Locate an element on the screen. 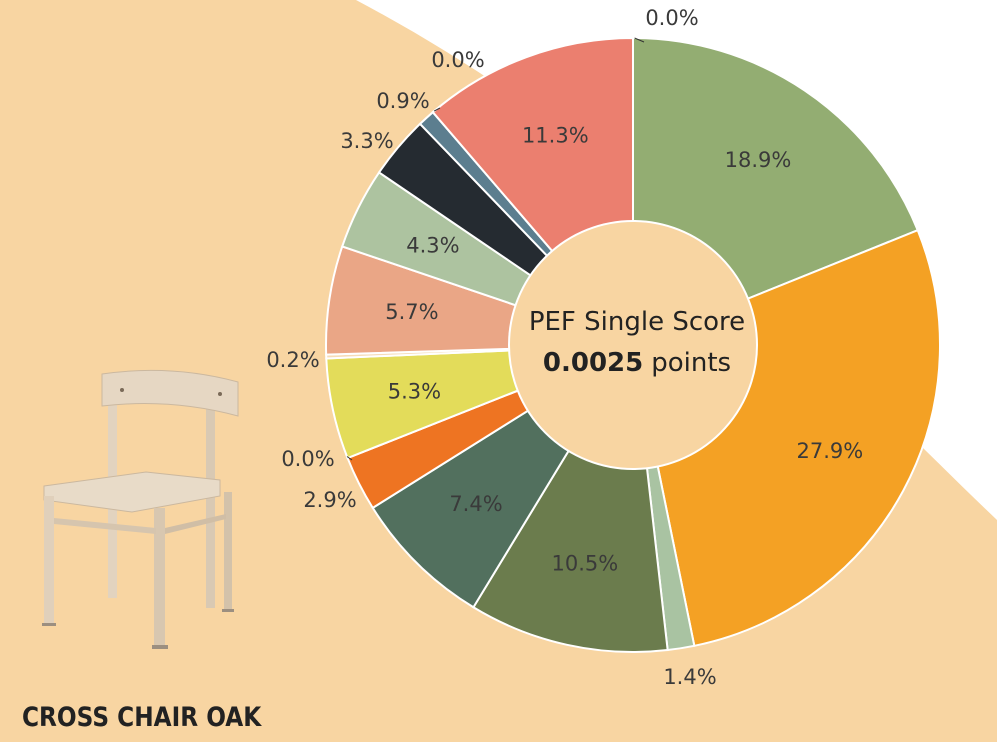 The height and width of the screenshot is (742, 997). slice-label-6: 2.9% is located at coordinates (329, 500).